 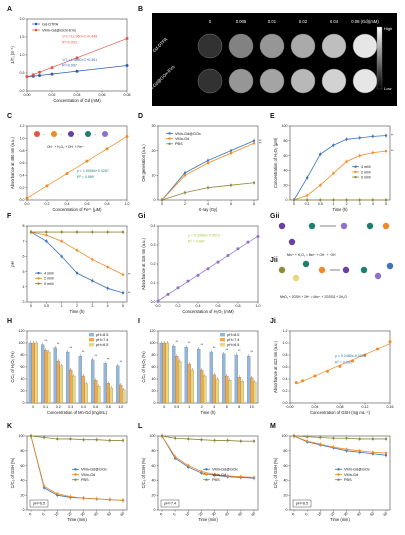 I want to click on reaction-arrow: →, so click(x=77, y=135).